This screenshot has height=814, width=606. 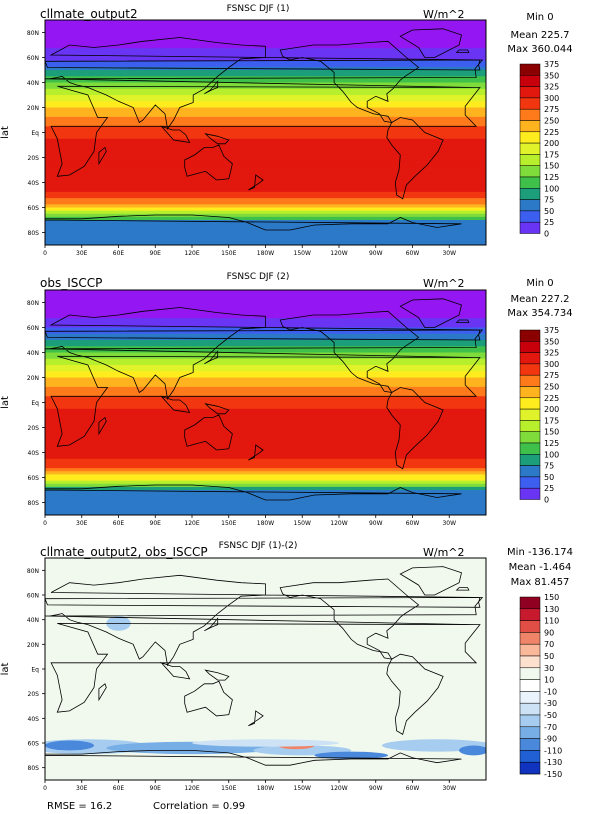 What do you see at coordinates (549, 222) in the screenshot?
I see `colorbar-label: 25` at bounding box center [549, 222].